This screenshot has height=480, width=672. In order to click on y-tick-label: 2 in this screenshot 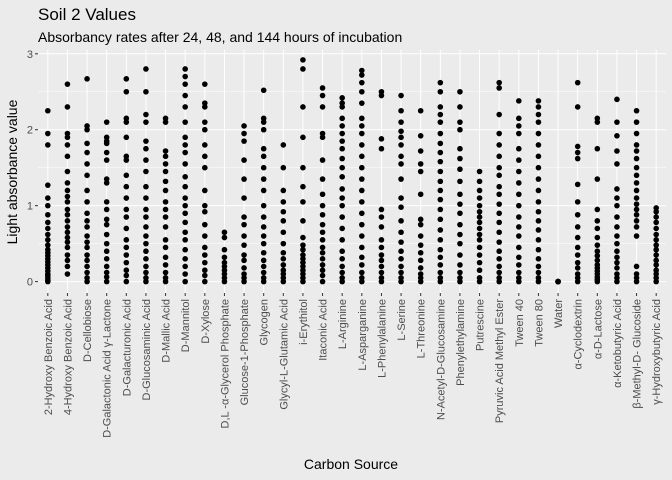, I will do `click(30, 131)`.